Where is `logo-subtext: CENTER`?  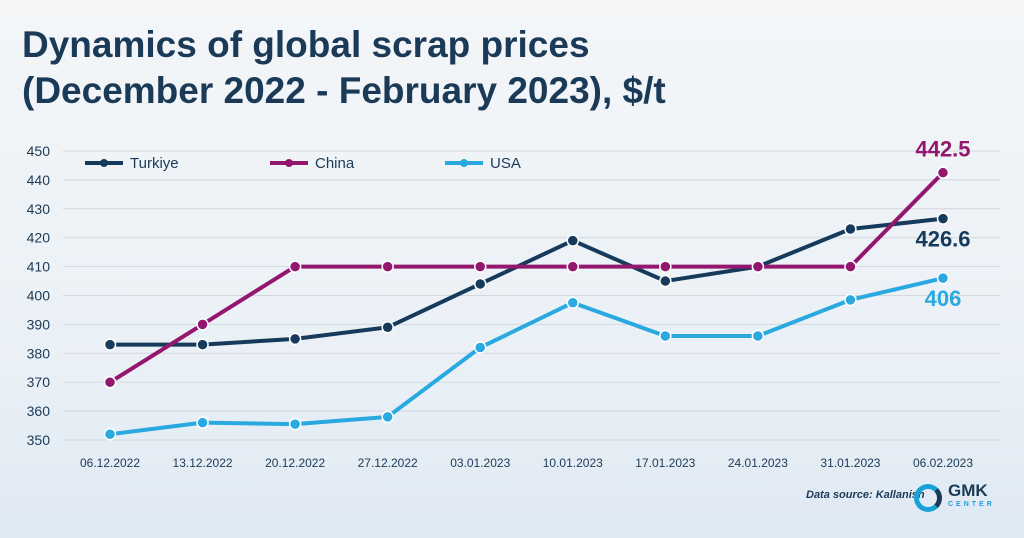 logo-subtext: CENTER is located at coordinates (971, 504).